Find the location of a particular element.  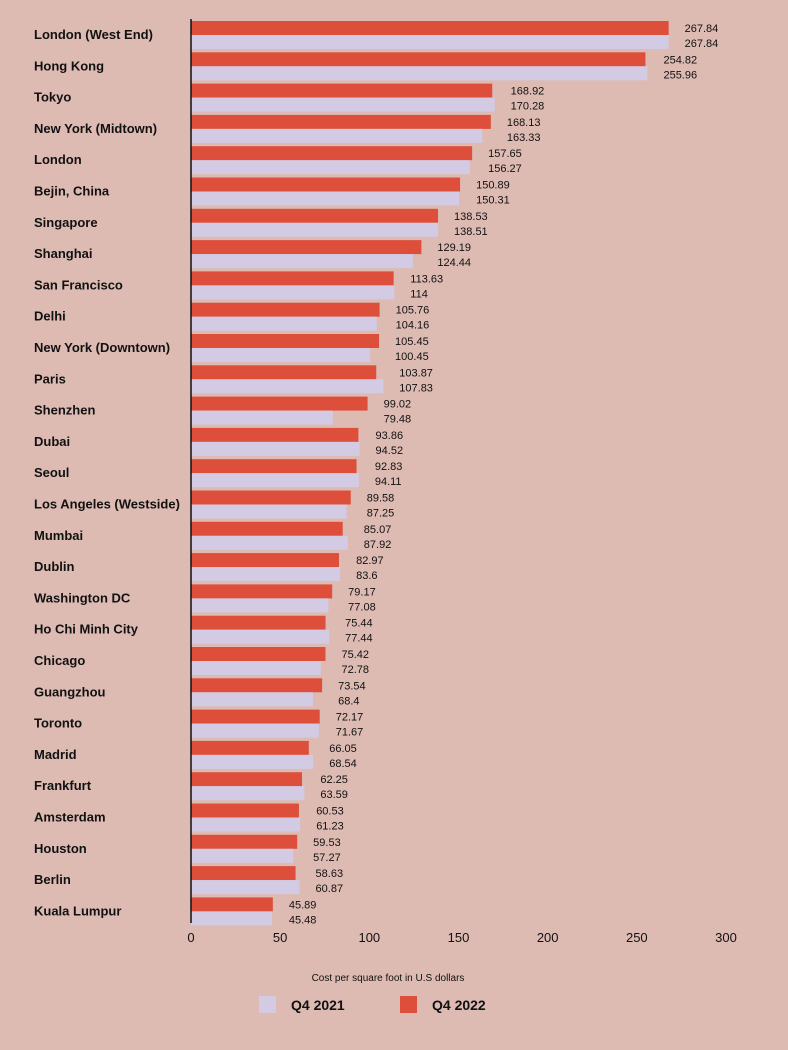

value-label-q4-2022-paris: 103.87 is located at coordinates (416, 373).